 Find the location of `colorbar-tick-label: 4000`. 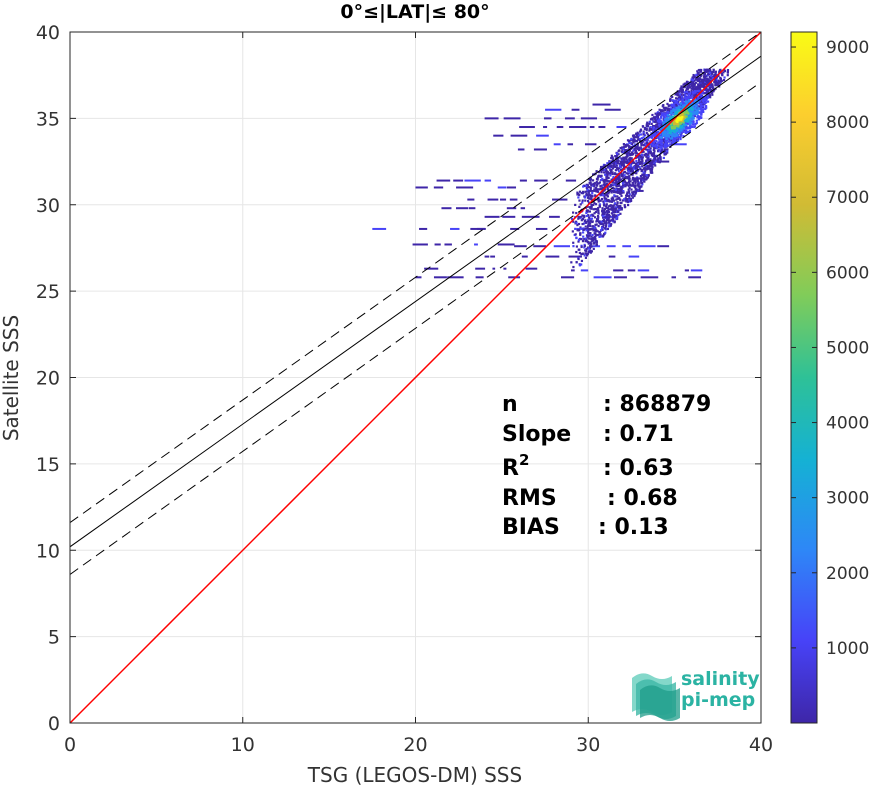

colorbar-tick-label: 4000 is located at coordinates (847, 424).